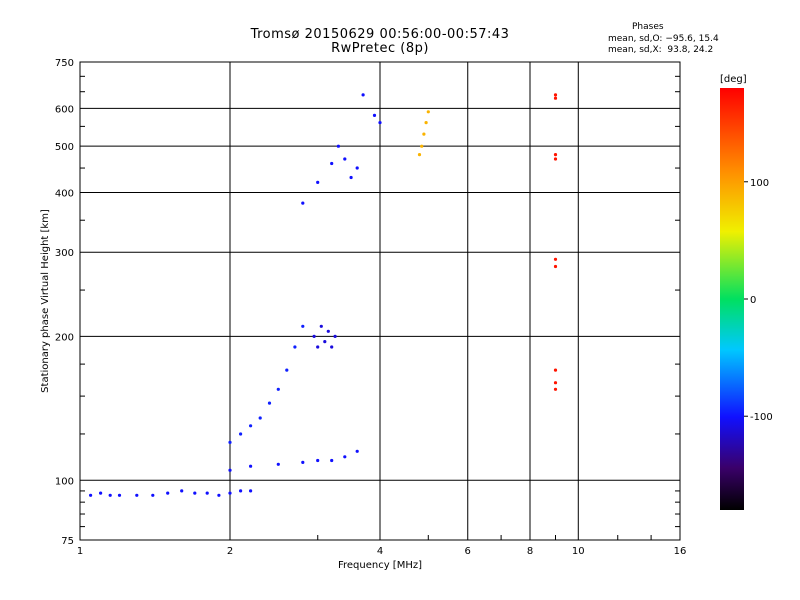 Image resolution: width=800 pixels, height=600 pixels. What do you see at coordinates (732, 299) in the screenshot?
I see `colorbar` at bounding box center [732, 299].